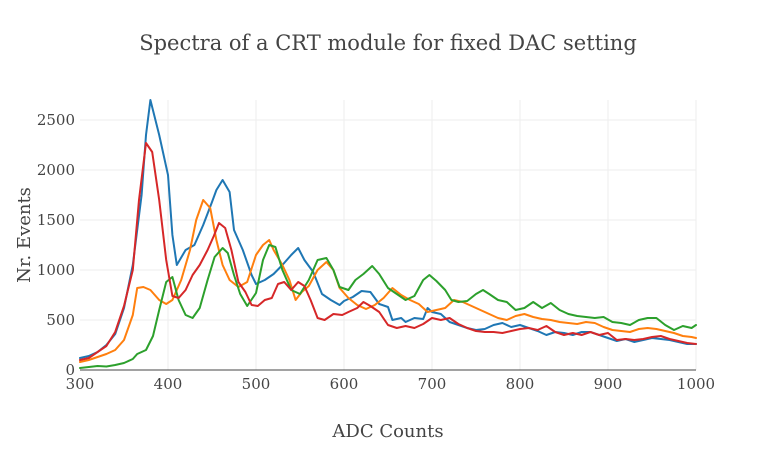 The image size is (777, 455). What do you see at coordinates (696, 384) in the screenshot?
I see `x-tick-label: 1000` at bounding box center [696, 384].